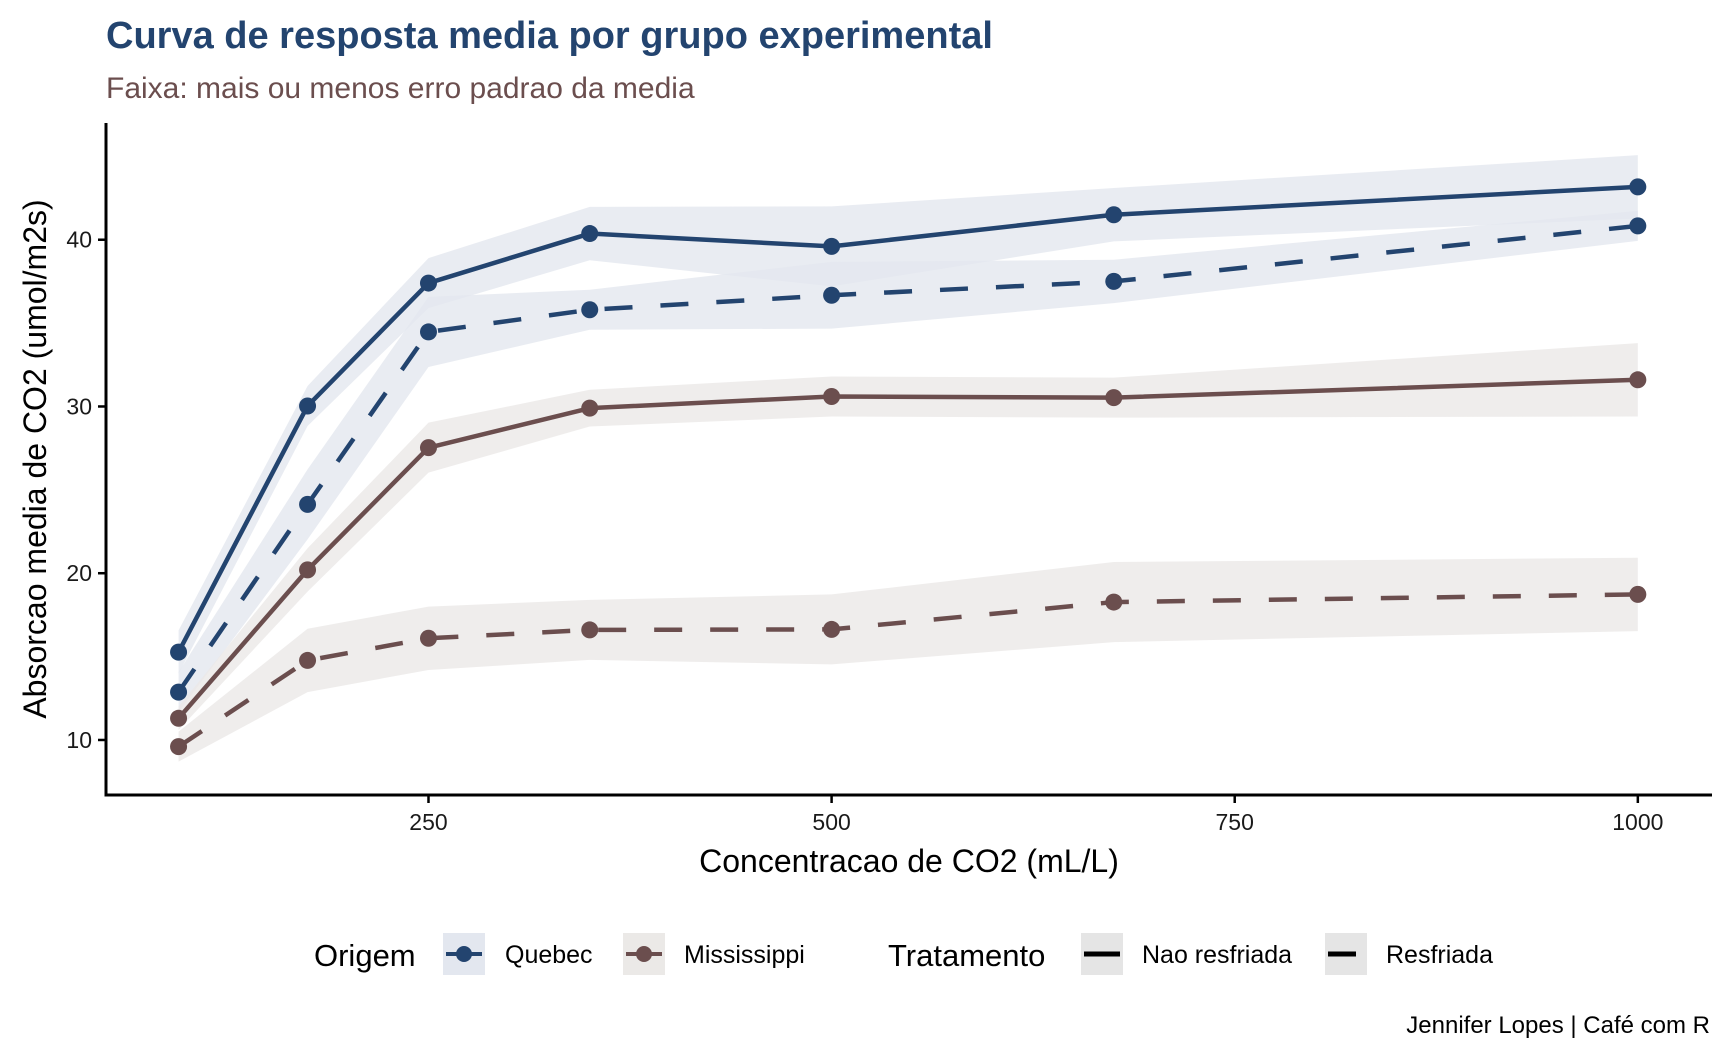 The image size is (1728, 1056). I want to click on chart-caption: Jennifer Lopes | Café com R, so click(1558, 1025).